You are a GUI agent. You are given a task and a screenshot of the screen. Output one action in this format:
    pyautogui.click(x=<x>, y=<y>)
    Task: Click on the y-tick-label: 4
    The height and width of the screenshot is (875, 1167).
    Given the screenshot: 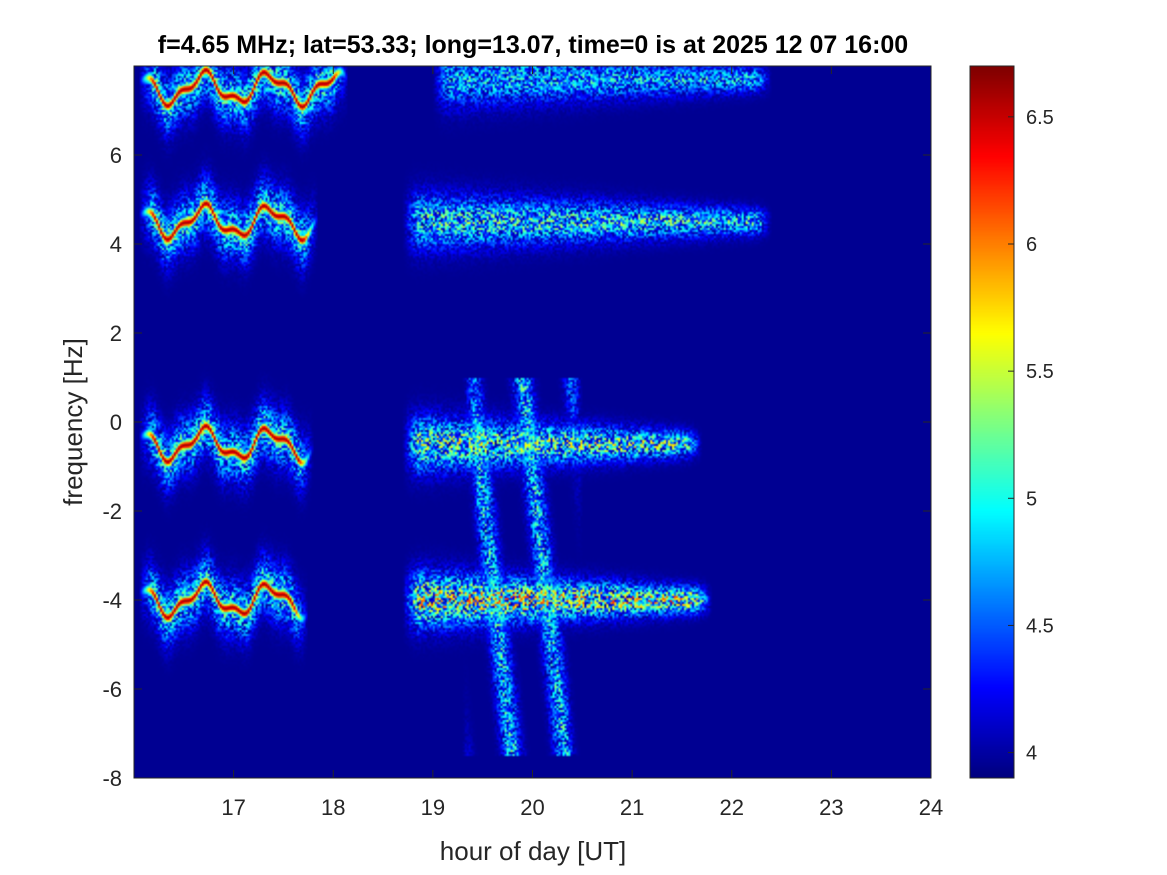 What is the action you would take?
    pyautogui.click(x=116, y=244)
    